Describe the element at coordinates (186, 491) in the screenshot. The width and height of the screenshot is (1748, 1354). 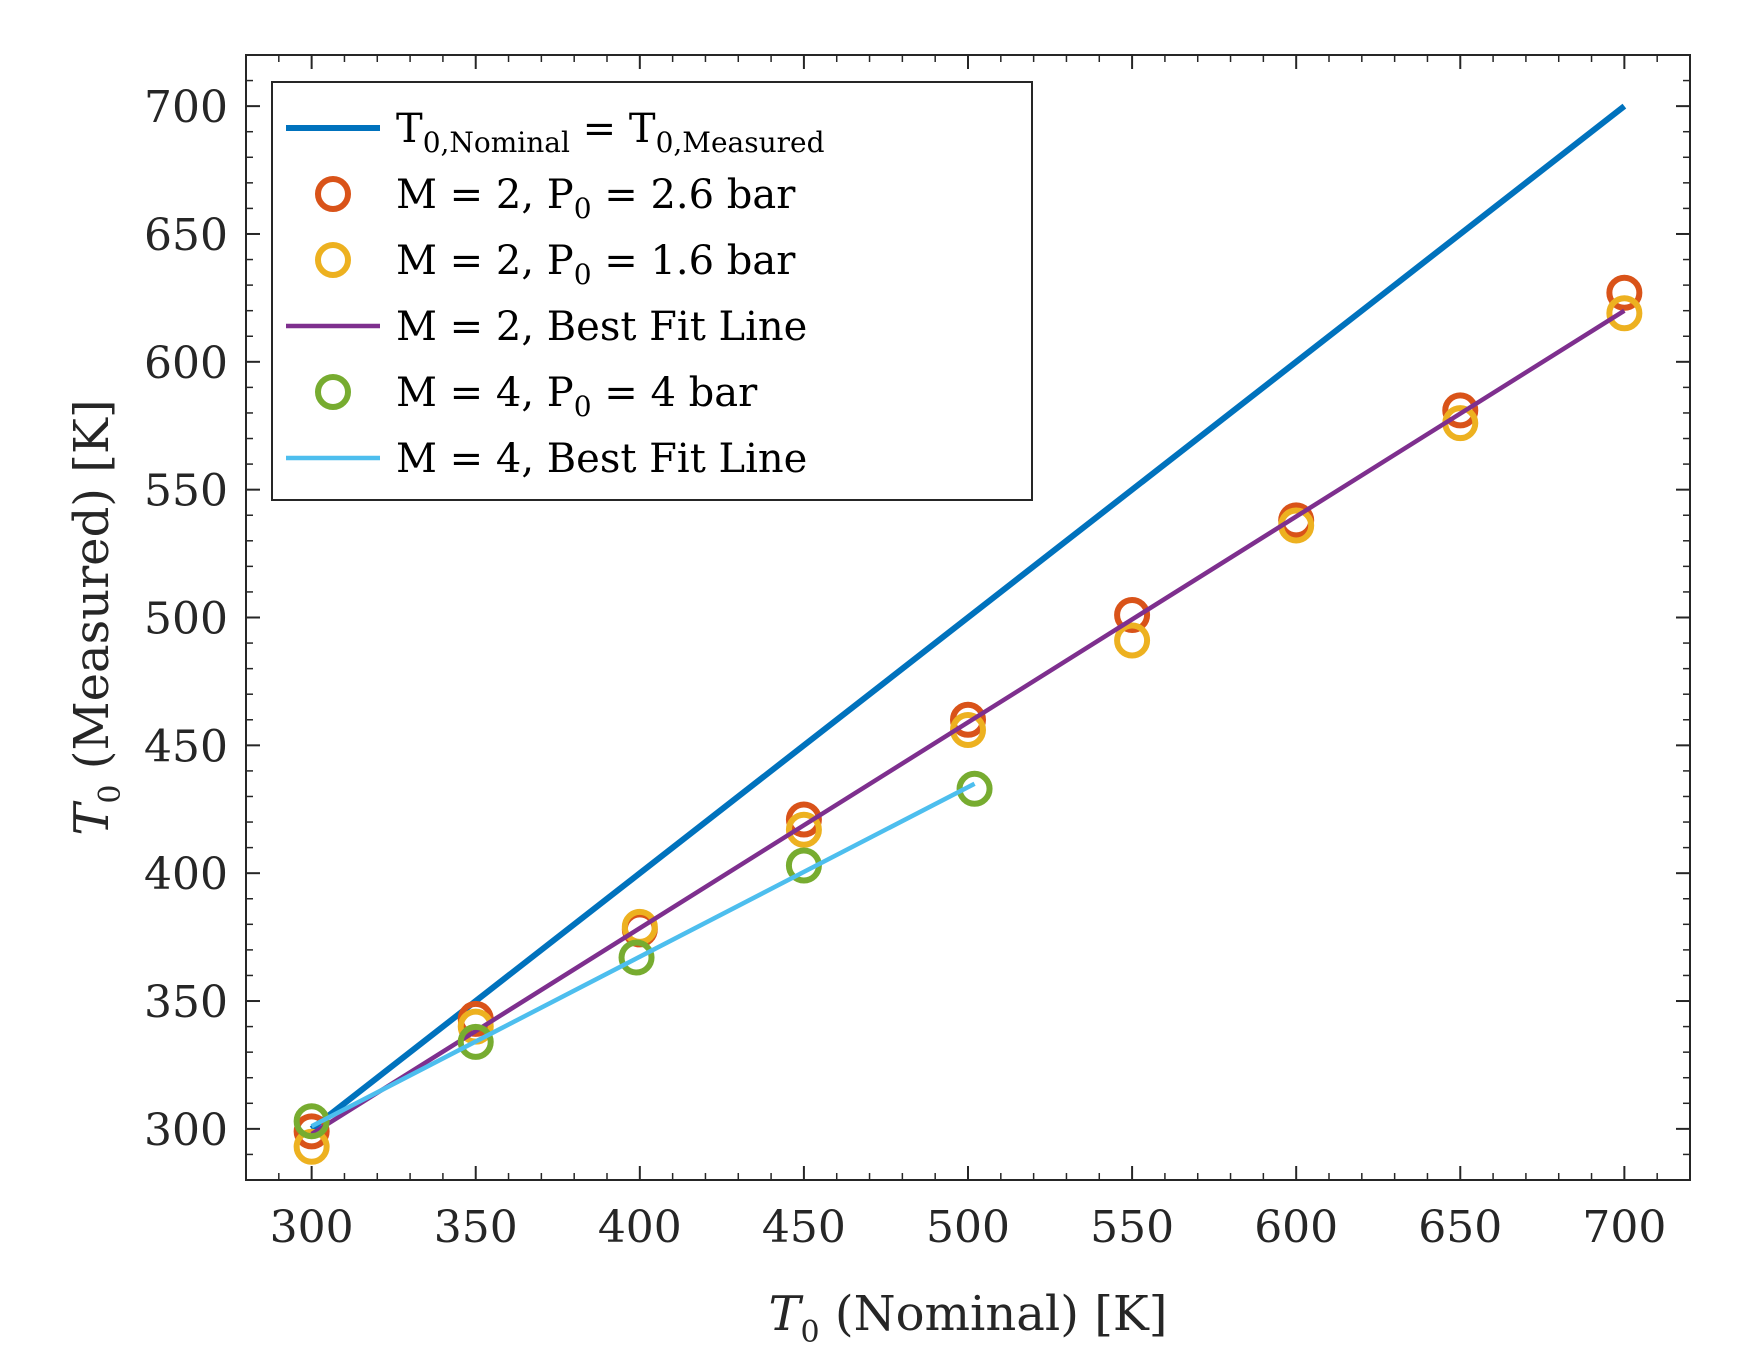
I see `y-tick-label-5: 550` at that location.